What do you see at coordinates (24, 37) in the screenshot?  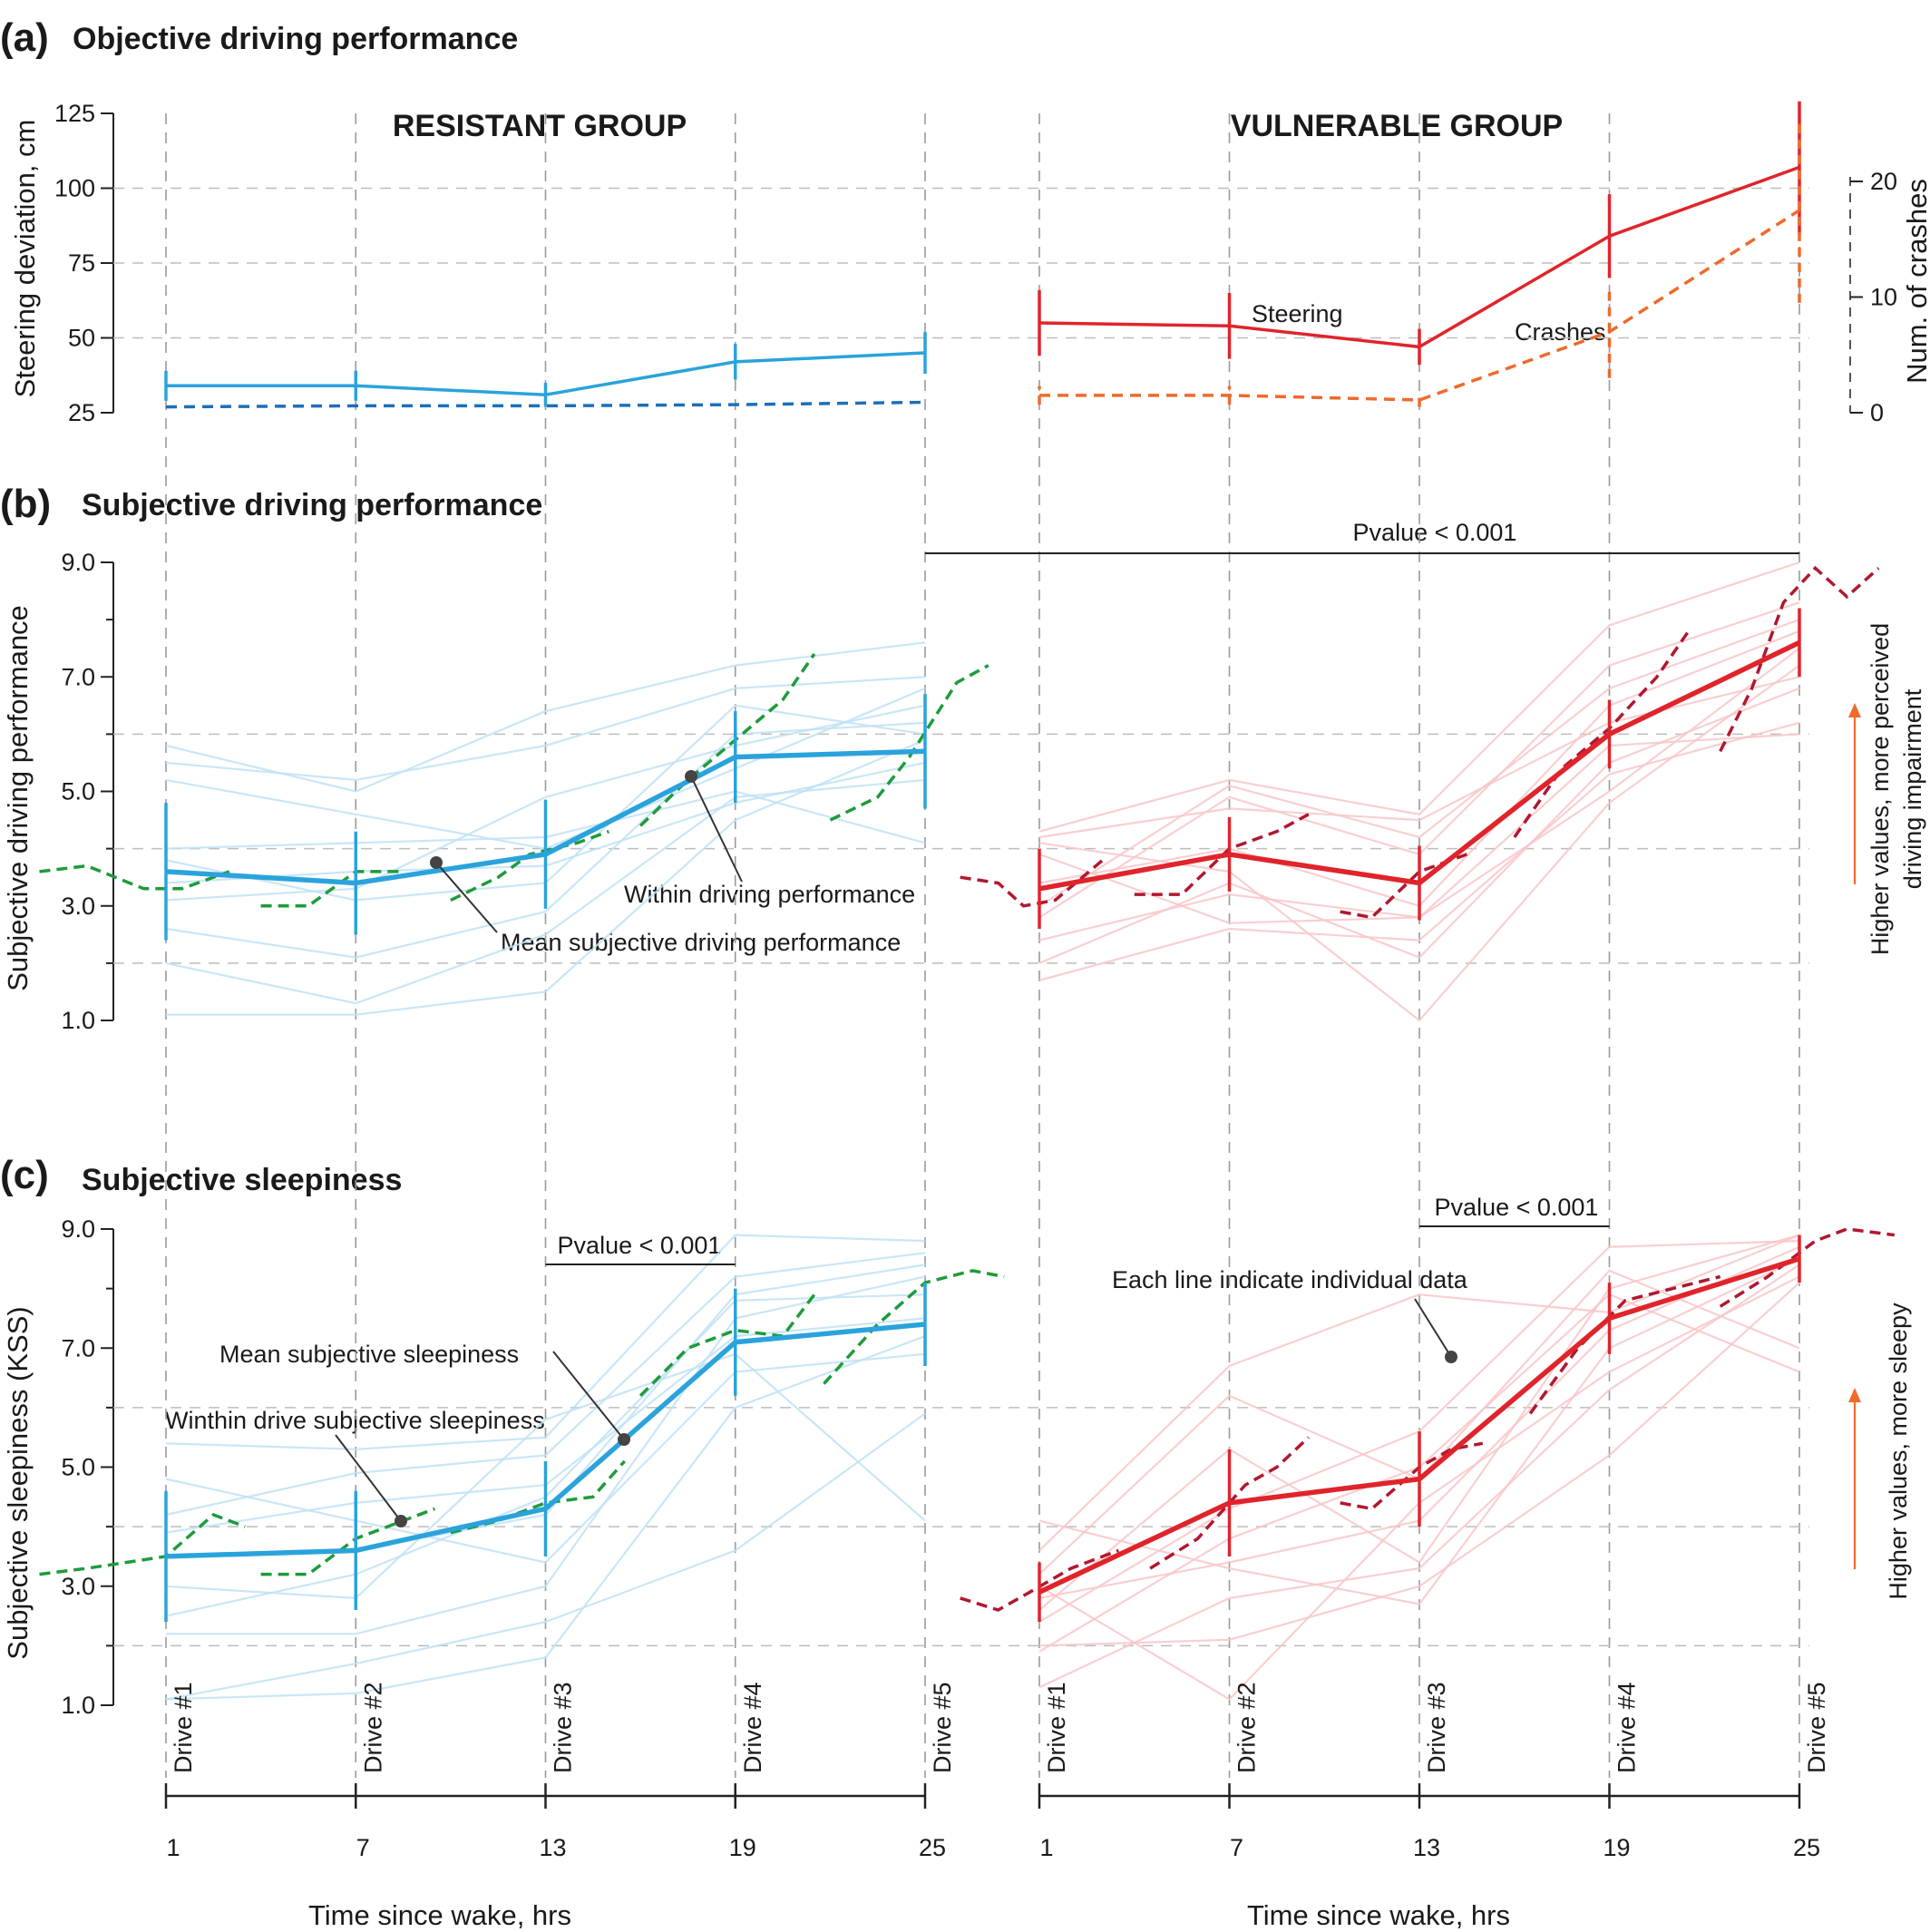 I see `panel-a-letter: (a)` at bounding box center [24, 37].